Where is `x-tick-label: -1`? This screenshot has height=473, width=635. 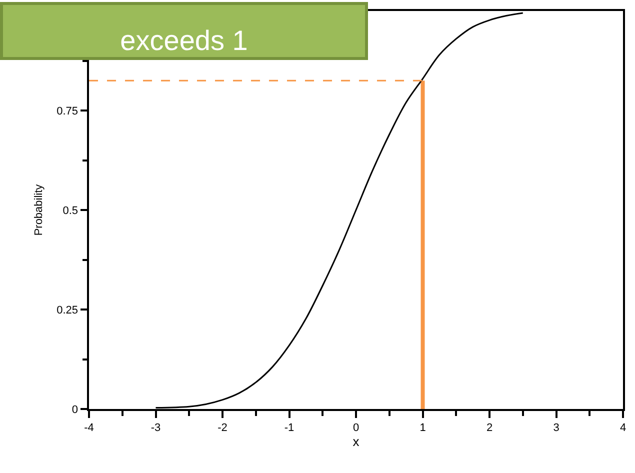 x-tick-label: -1 is located at coordinates (289, 428).